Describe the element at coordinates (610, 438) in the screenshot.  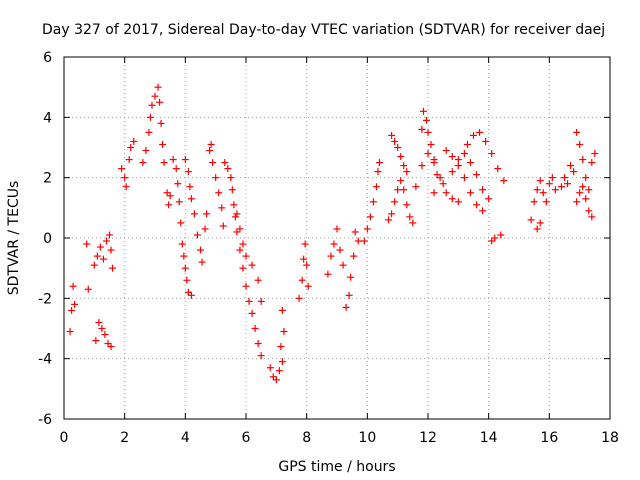
I see `x-tick-label: 18` at that location.